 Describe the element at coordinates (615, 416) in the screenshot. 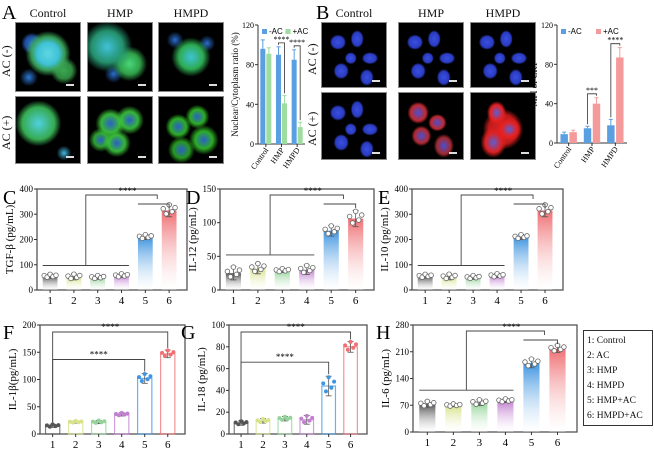

I see `legend-item: 6: HMPD+AC` at that location.